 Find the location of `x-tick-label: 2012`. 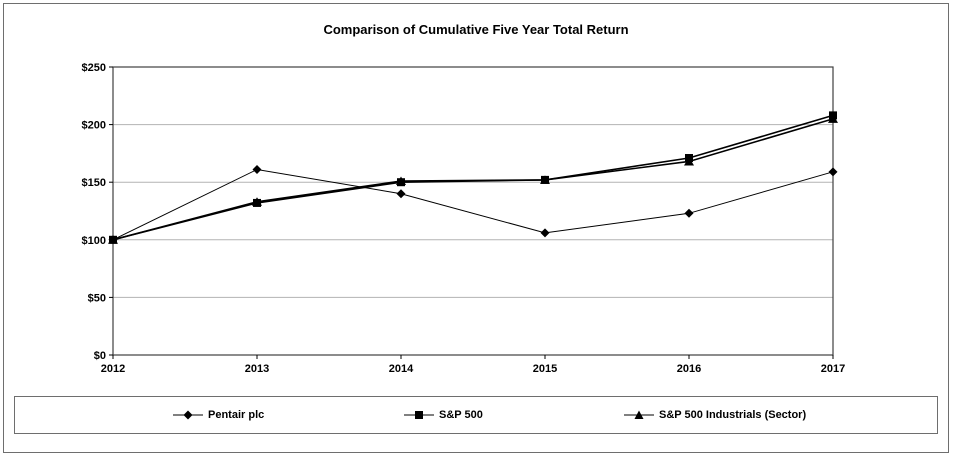

x-tick-label: 2012 is located at coordinates (113, 369).